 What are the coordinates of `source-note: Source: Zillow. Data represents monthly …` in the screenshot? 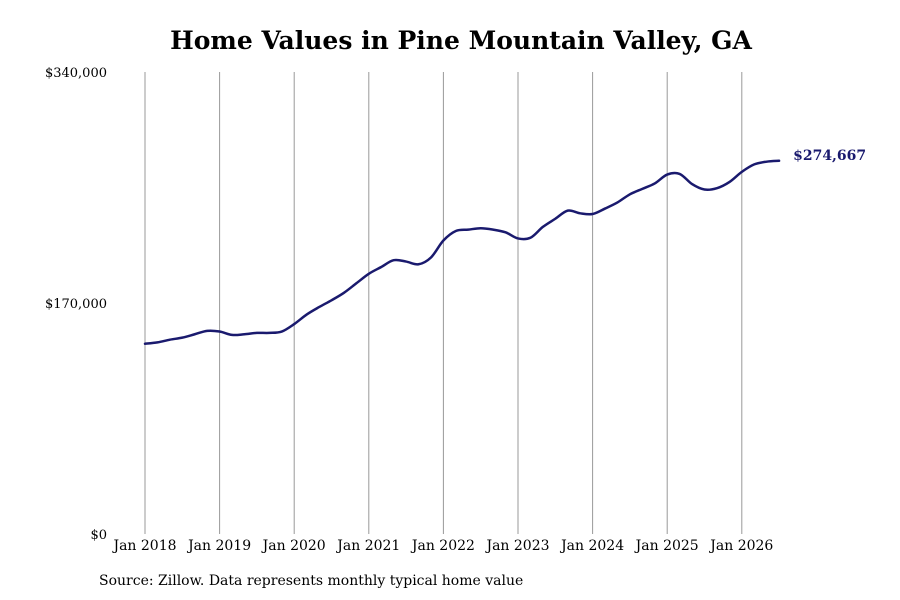 It's located at (311, 581).